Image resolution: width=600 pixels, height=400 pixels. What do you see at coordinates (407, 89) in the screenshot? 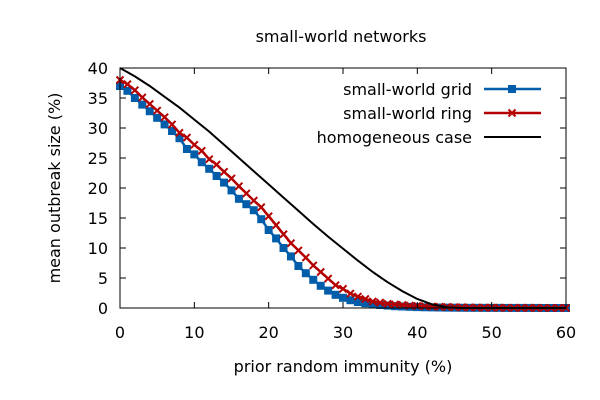
I see `legend-label: small-world grid` at bounding box center [407, 89].